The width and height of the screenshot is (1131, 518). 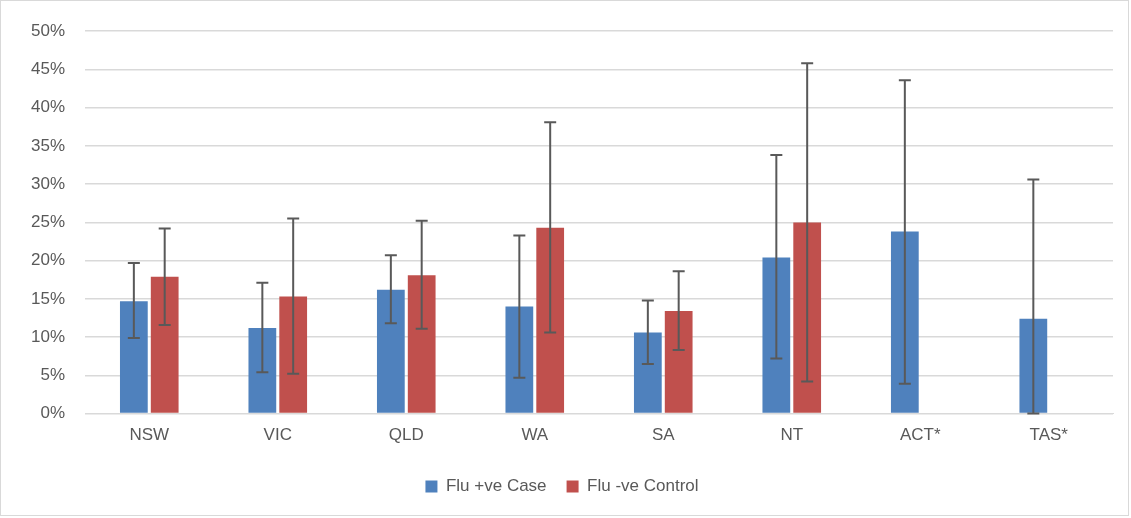 What do you see at coordinates (48, 30) in the screenshot?
I see `y-tick-label: 50%` at bounding box center [48, 30].